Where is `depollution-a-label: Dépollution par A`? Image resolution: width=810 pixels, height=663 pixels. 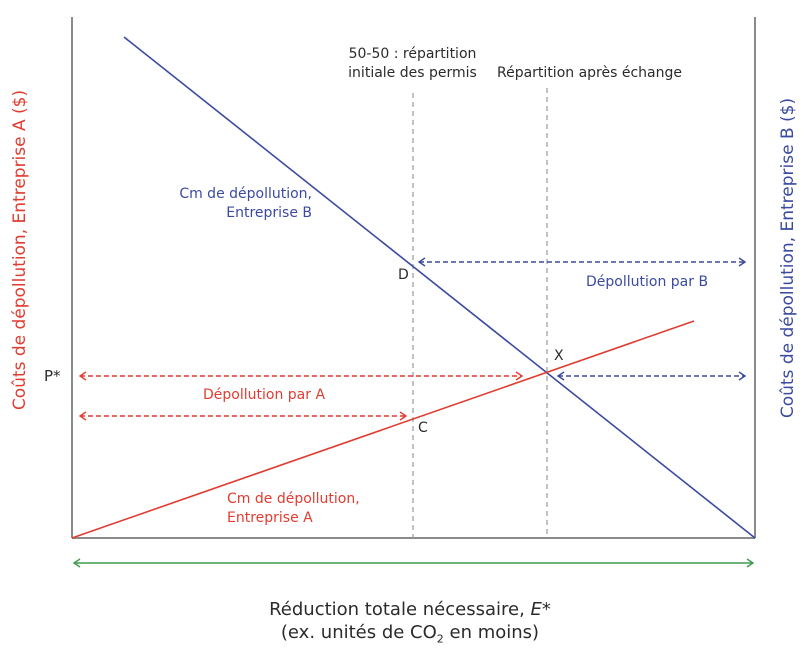
depollution-a-label: Dépollution par A is located at coordinates (264, 395).